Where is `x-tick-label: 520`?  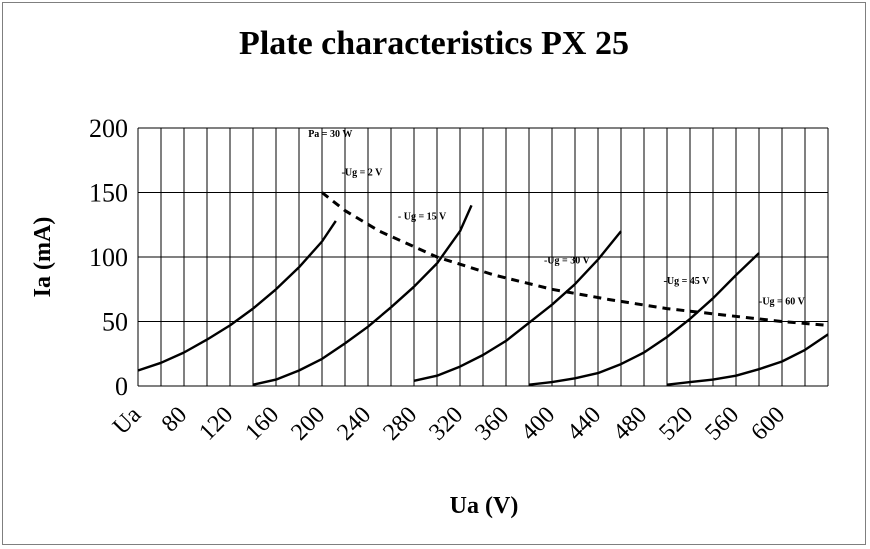 x-tick-label: 520 is located at coordinates (676, 424).